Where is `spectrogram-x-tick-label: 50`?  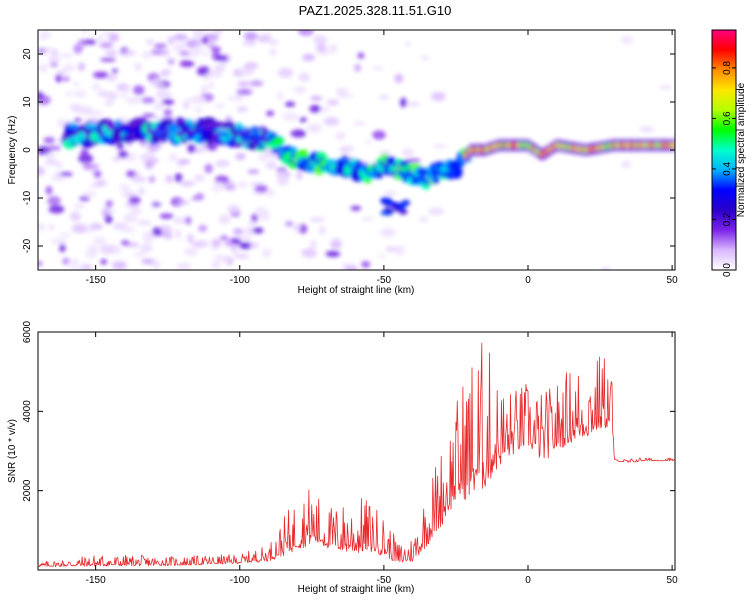
spectrogram-x-tick-label: 50 is located at coordinates (673, 280).